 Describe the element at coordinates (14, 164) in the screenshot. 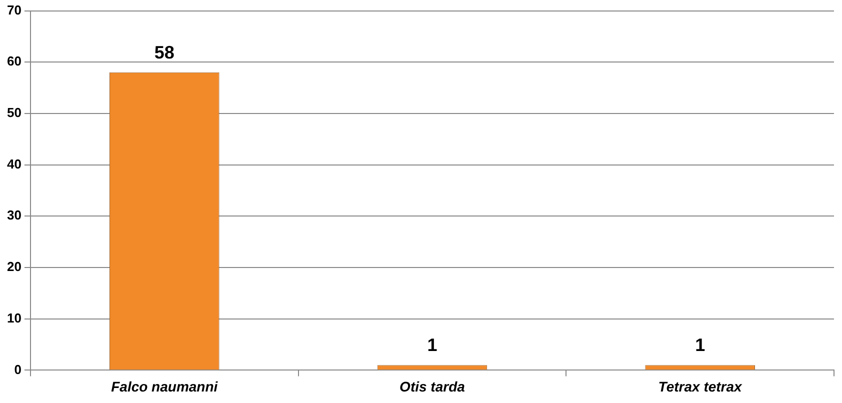

I see `y-tick-label: 40` at that location.